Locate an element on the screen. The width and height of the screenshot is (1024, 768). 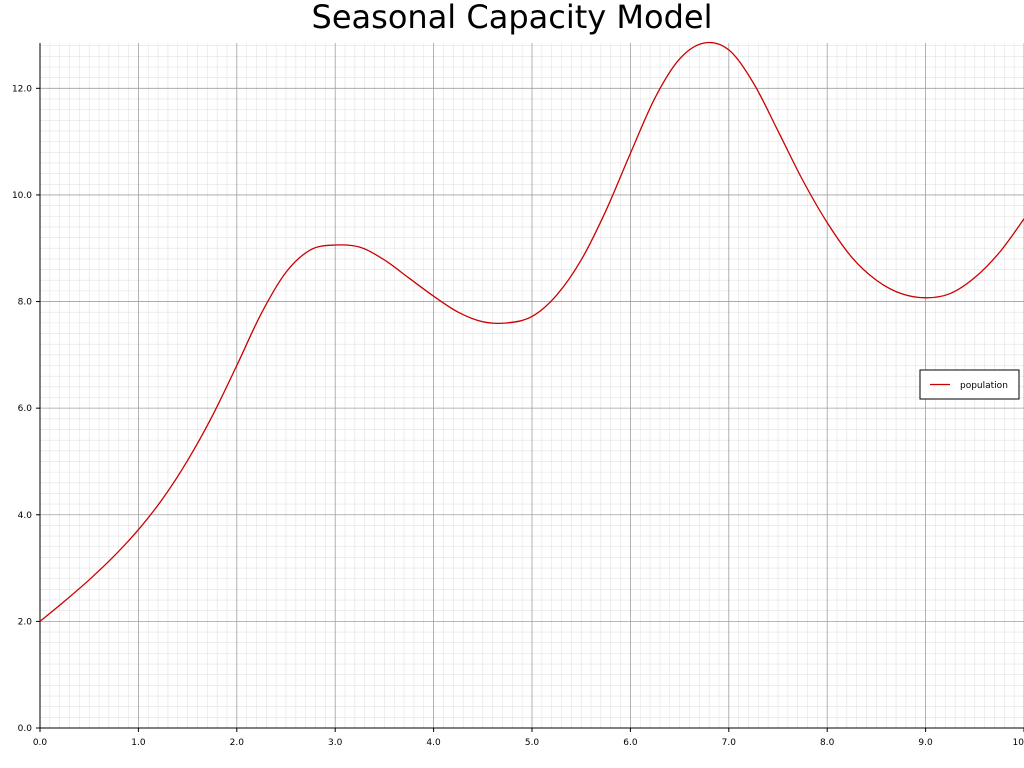
x-tick-label: 3.0 is located at coordinates (335, 743).